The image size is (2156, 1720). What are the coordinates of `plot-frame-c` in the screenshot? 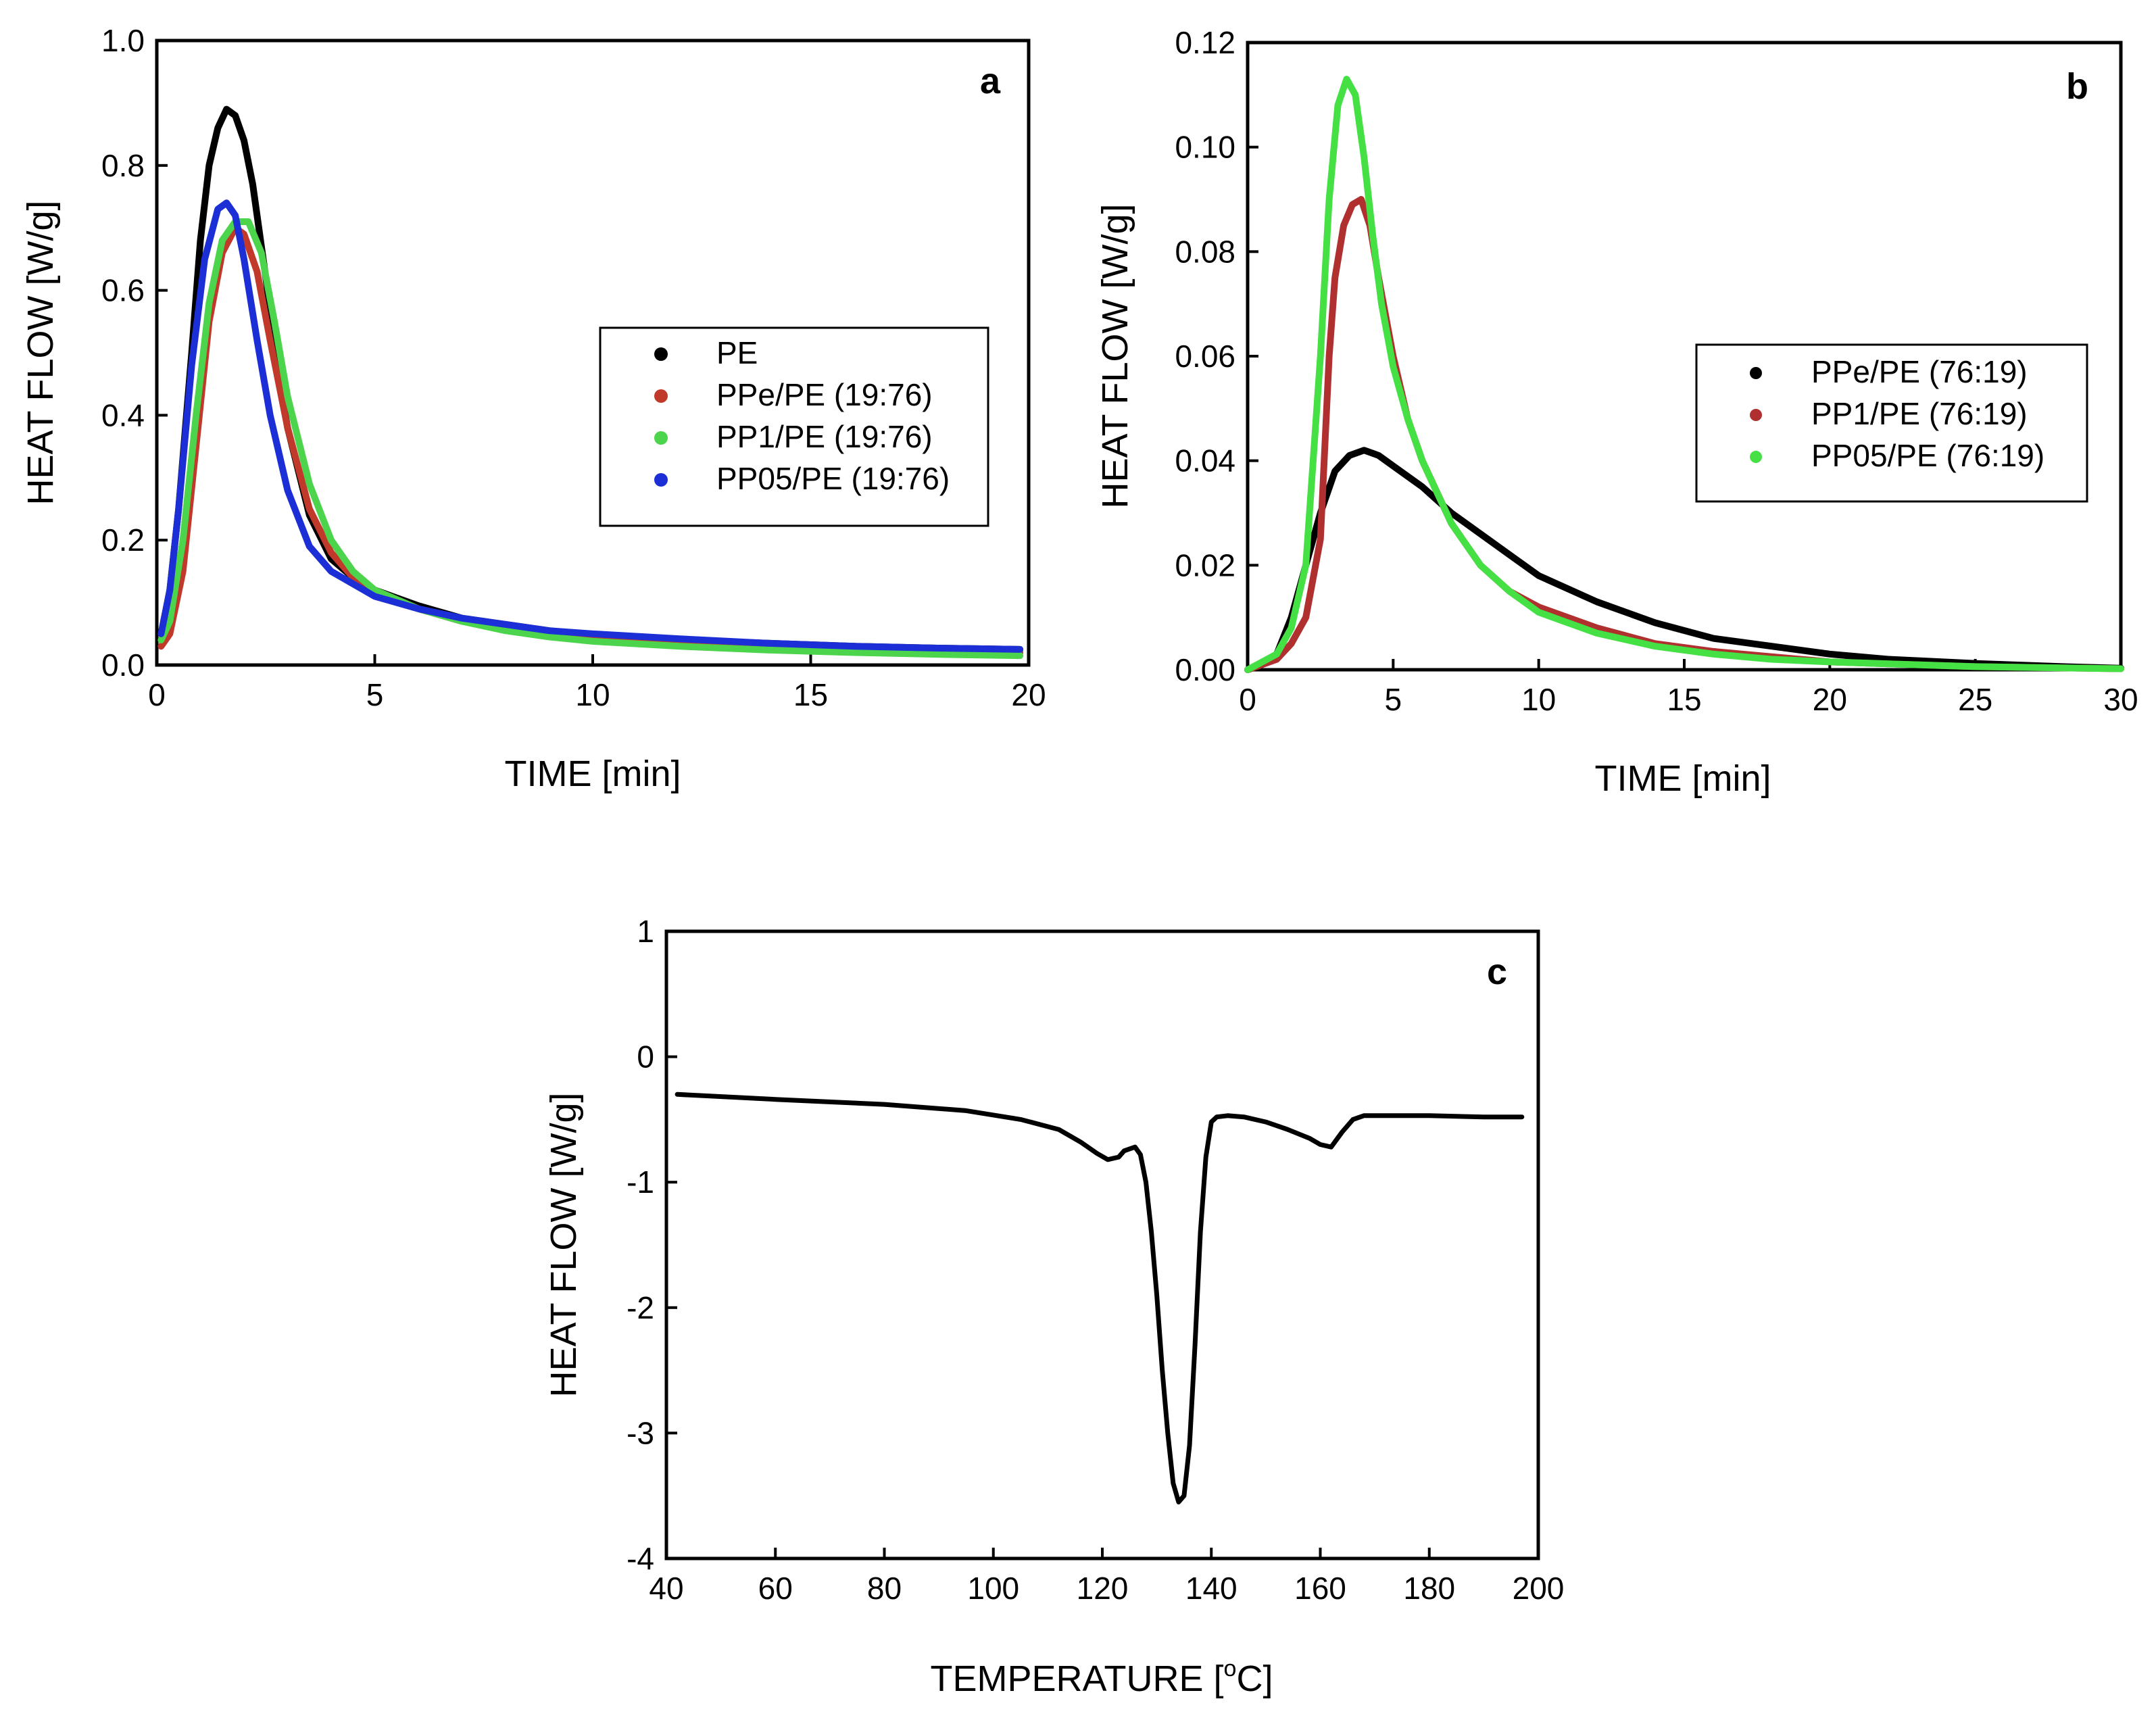 It's located at (1102, 1245).